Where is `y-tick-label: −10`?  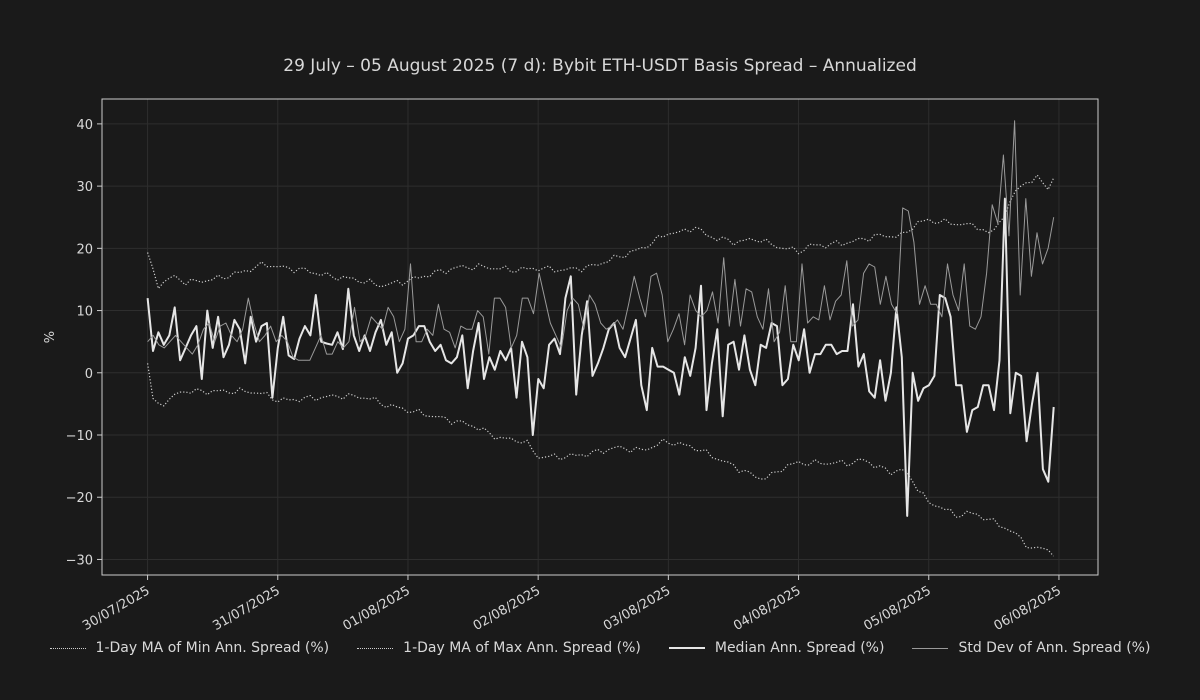 y-tick-label: −10 is located at coordinates (79, 436).